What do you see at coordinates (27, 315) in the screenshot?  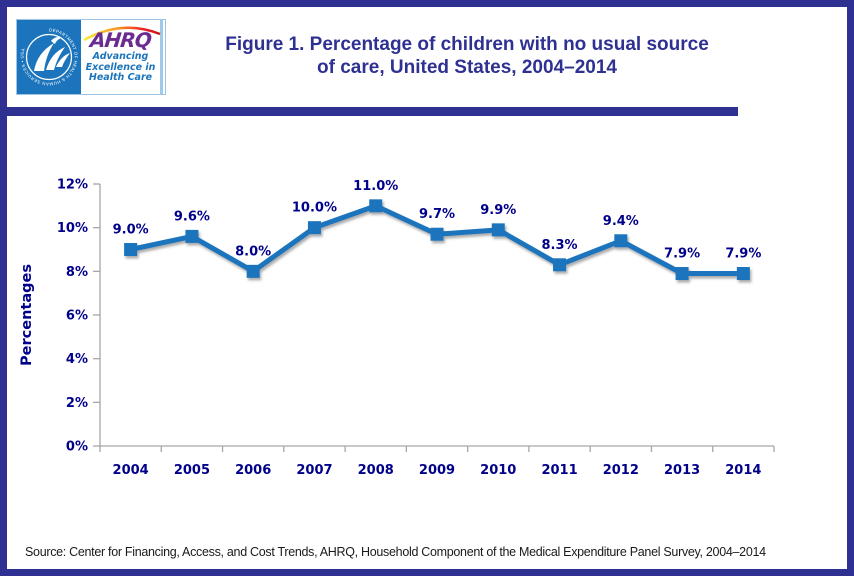 I see `svg-text: Percentages` at bounding box center [27, 315].